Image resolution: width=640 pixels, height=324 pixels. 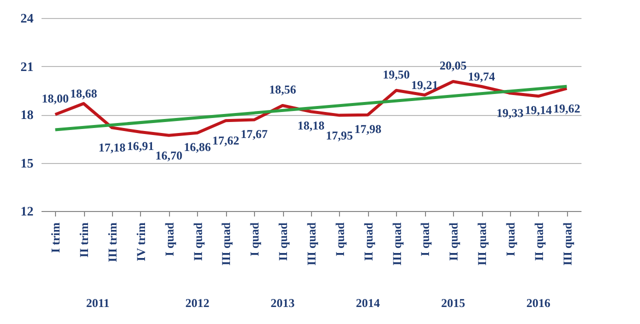 What do you see at coordinates (27, 18) in the screenshot?
I see `y-tick-label: 24` at bounding box center [27, 18].